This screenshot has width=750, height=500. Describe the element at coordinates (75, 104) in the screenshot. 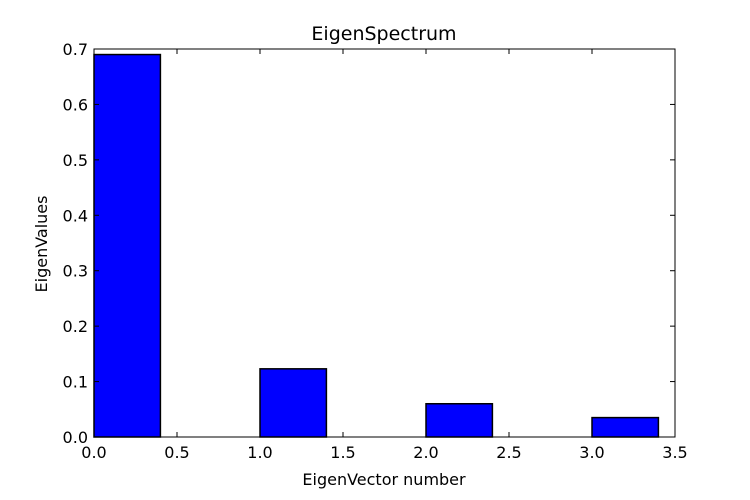

I see `y-tick-label: 0.6` at that location.